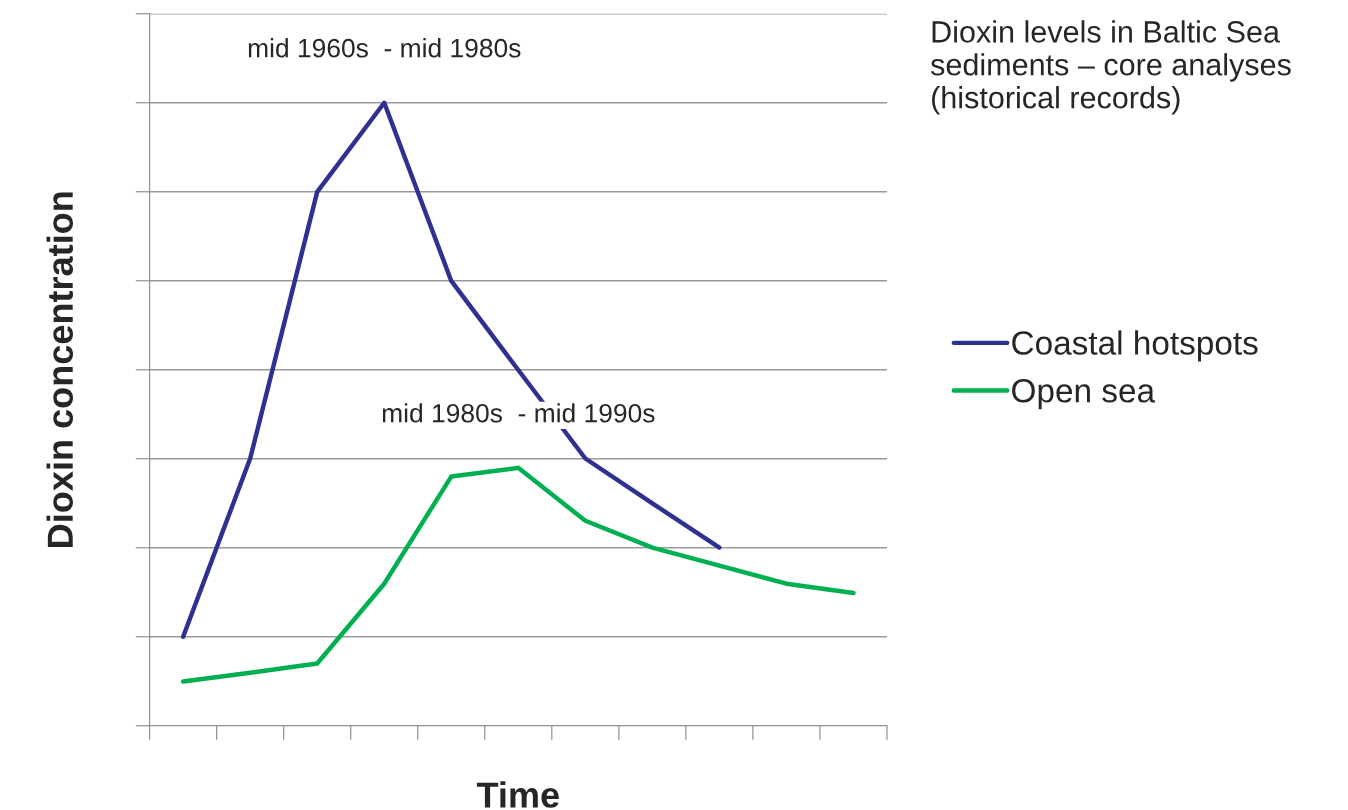 This screenshot has width=1348, height=810. Describe the element at coordinates (1135, 346) in the screenshot. I see `legend-label: Coastal hotspots` at that location.